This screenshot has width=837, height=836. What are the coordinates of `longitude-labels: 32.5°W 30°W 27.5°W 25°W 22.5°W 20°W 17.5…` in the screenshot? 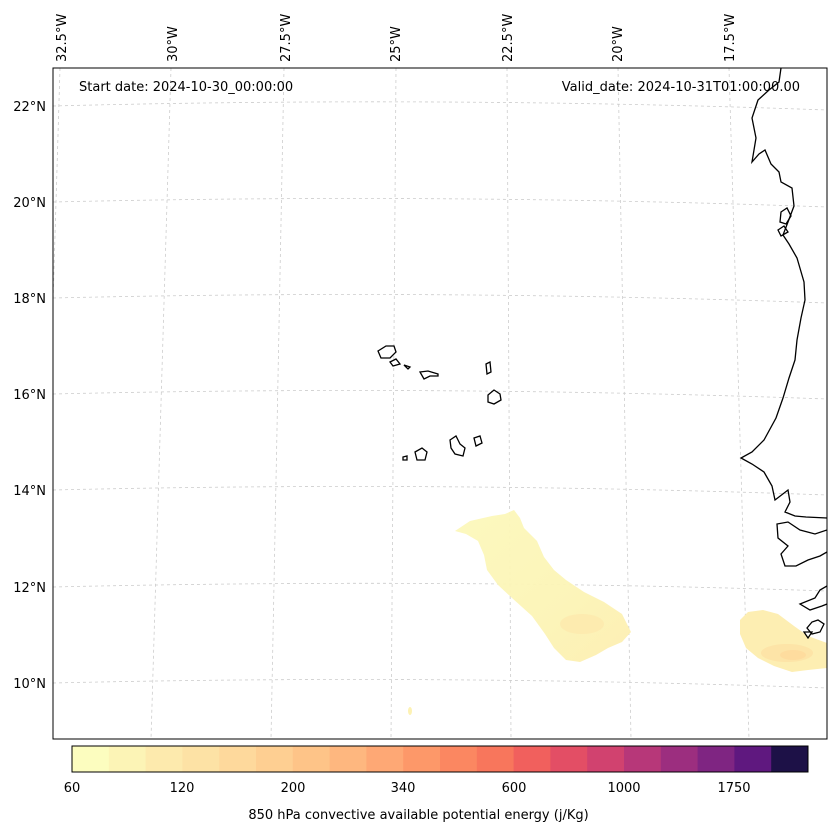 It's located at (396, 38).